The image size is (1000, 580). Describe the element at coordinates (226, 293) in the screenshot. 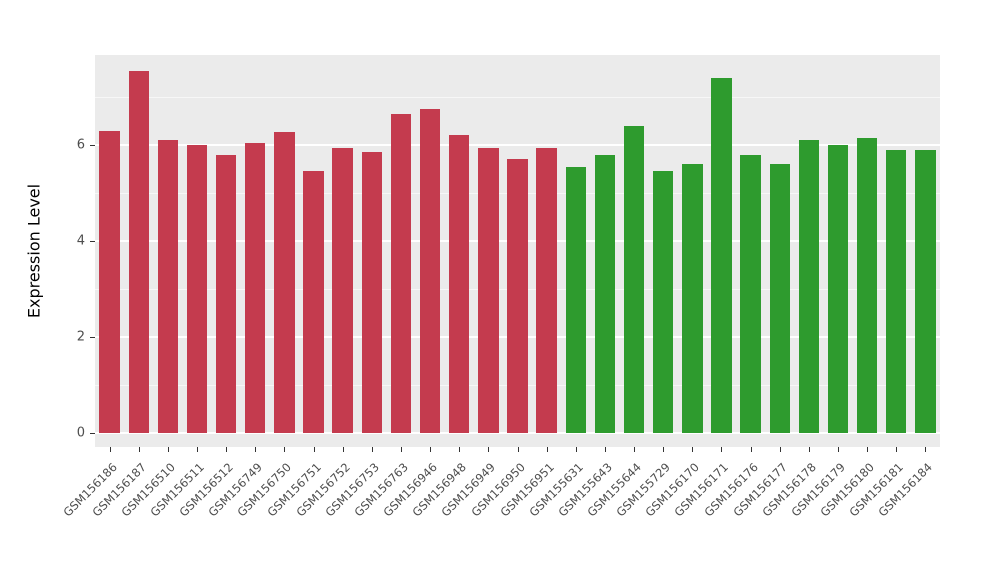

I see `bar-GSM156512` at that location.